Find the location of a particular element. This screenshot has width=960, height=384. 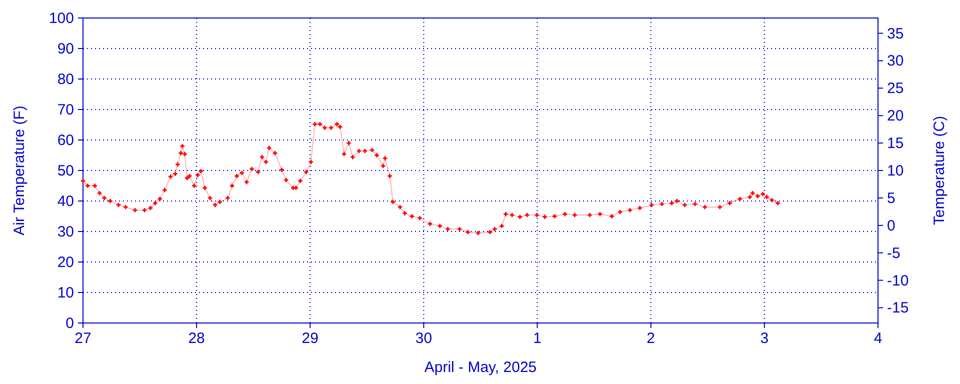

y-tick-label: 50 is located at coordinates (65, 171).